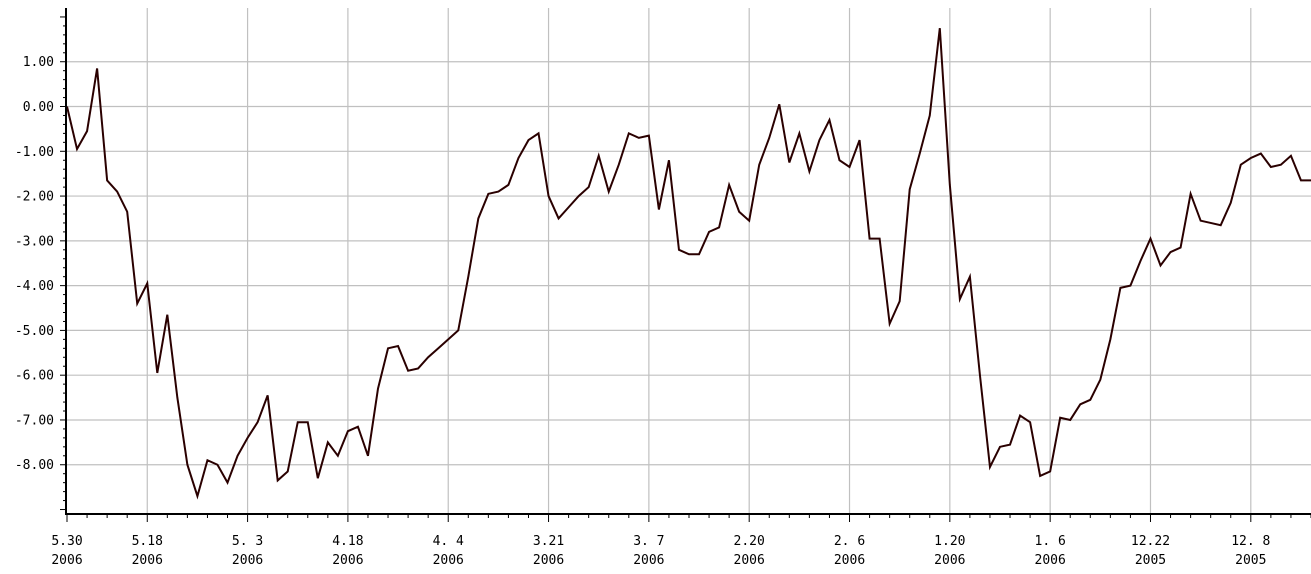 This screenshot has height=574, width=1311. What do you see at coordinates (1050, 541) in the screenshot?
I see `x-tick-label: 1. 6` at bounding box center [1050, 541].